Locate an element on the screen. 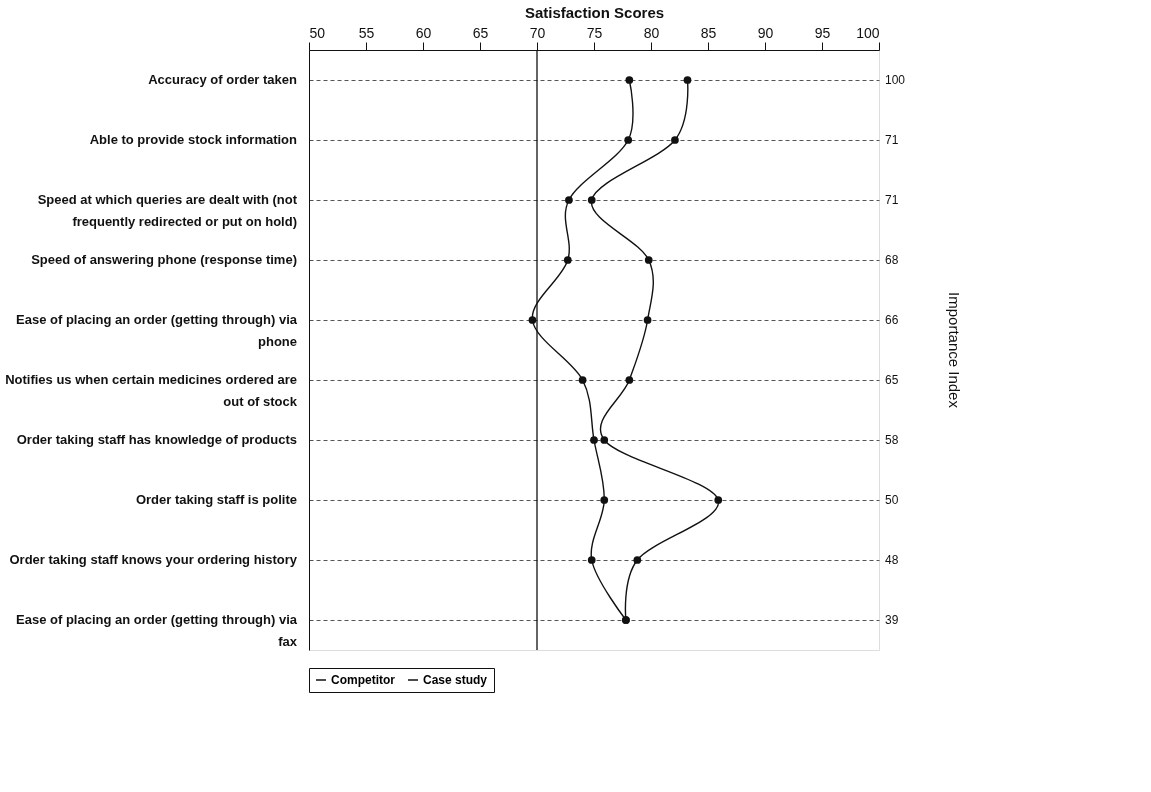  x-axis-title: Satisfaction Scores is located at coordinates (594, 12).